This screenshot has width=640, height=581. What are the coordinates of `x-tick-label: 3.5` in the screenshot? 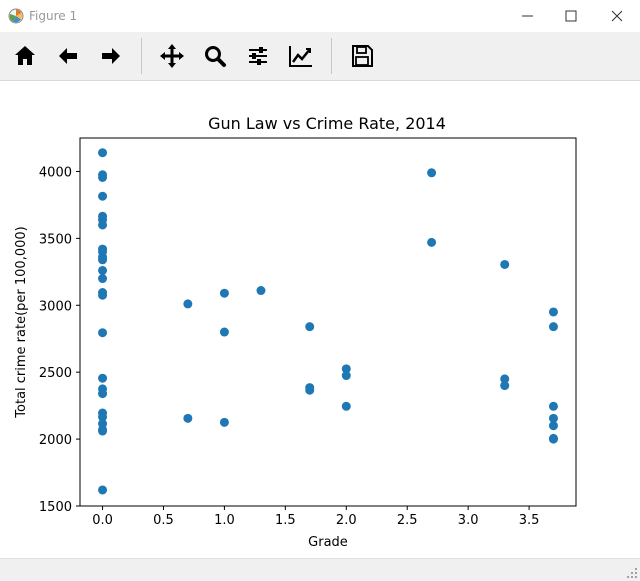 It's located at (529, 520).